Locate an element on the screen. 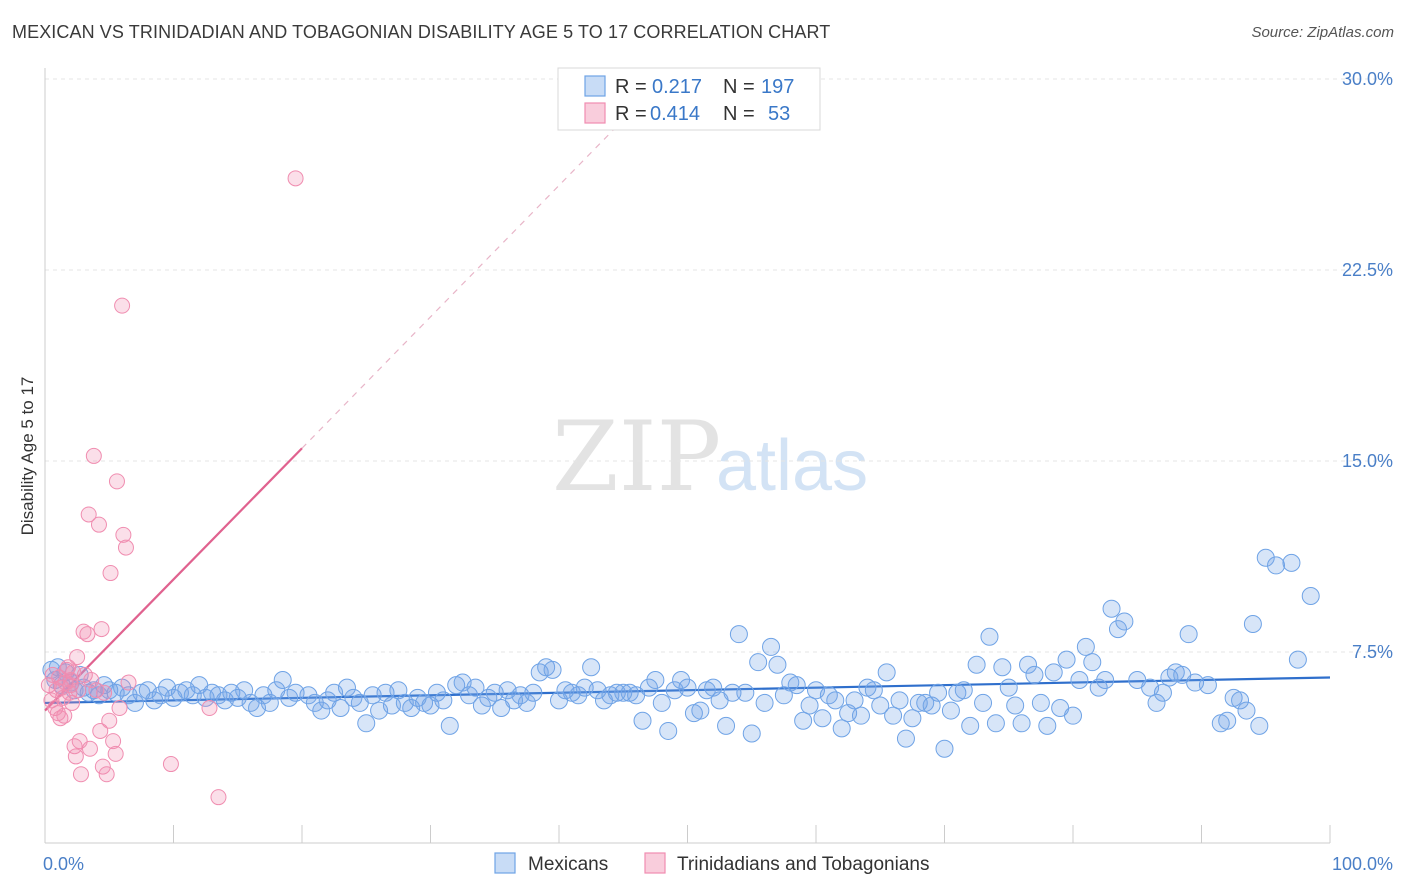  legend-n-value-2: 53 is located at coordinates (779, 114).